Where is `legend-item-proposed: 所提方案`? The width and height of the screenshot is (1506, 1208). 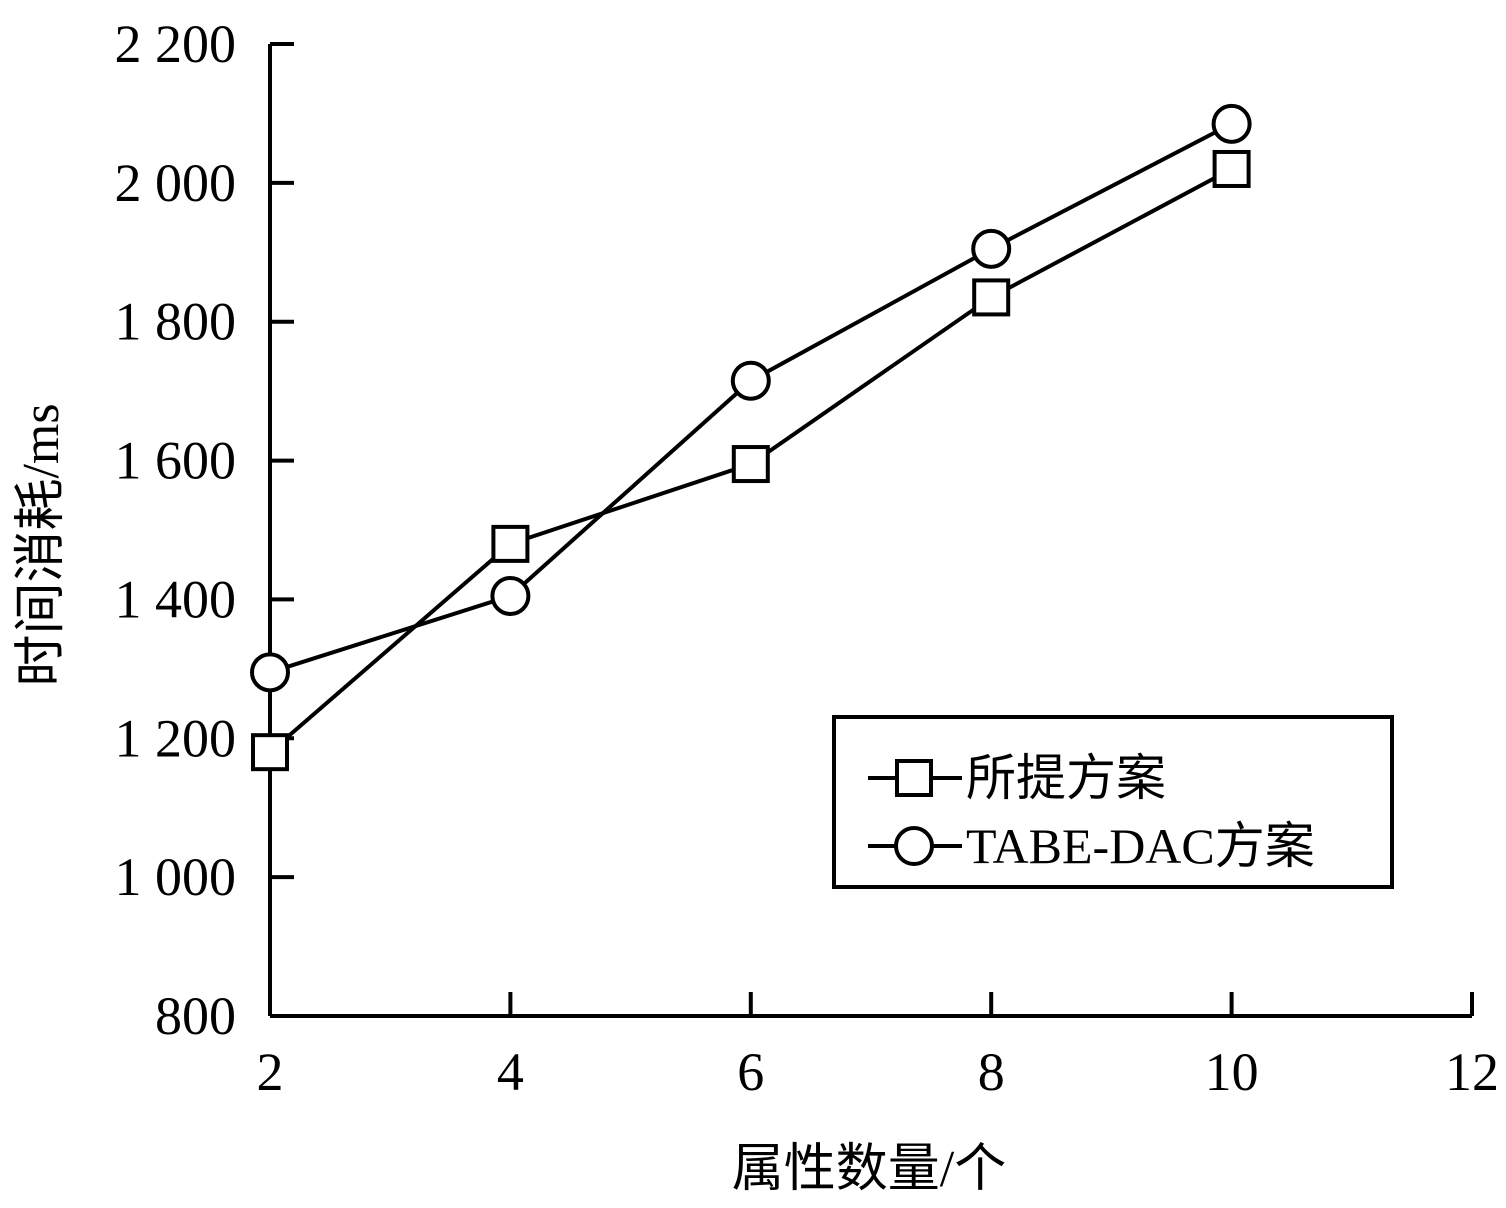 legend-item-proposed: 所提方案 is located at coordinates (1017, 778).